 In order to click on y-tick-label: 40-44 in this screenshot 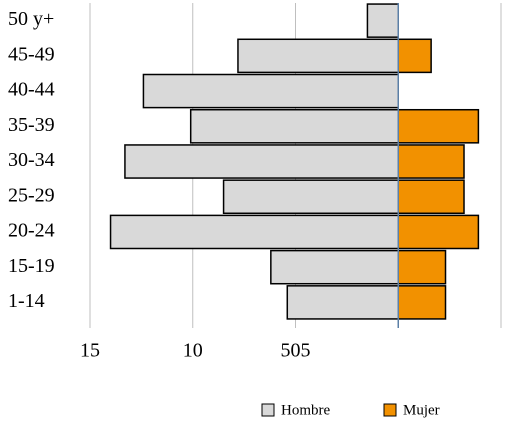, I will do `click(31, 90)`.